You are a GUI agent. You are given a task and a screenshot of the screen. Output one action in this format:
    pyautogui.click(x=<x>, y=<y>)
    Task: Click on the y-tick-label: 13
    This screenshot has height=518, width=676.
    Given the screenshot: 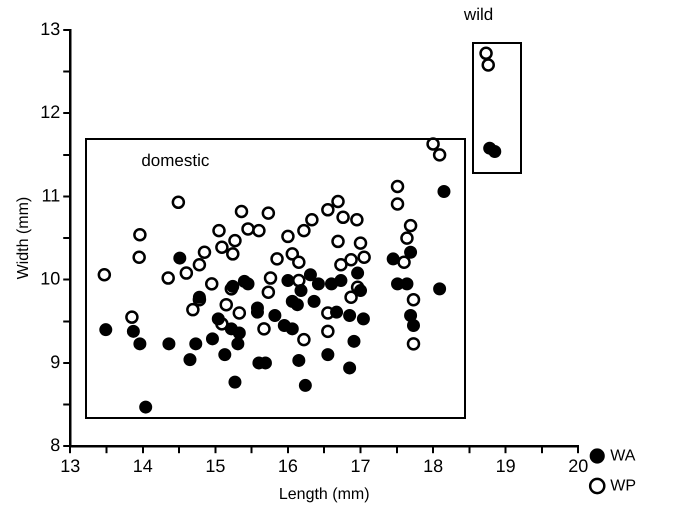 What is the action you would take?
    pyautogui.click(x=50, y=28)
    